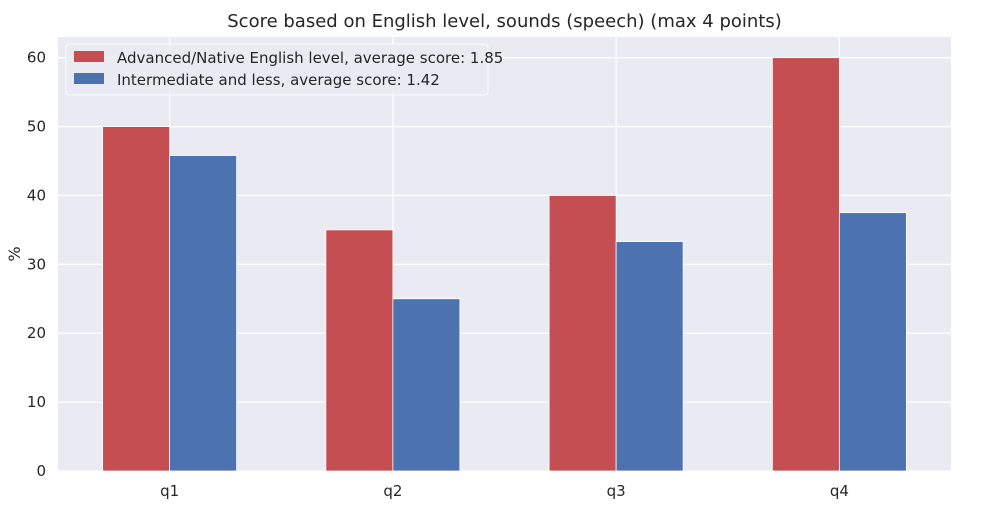 This screenshot has width=991, height=532. I want to click on y-axis-ticks: 0 10 20 30 40 50 60, so click(36, 264).